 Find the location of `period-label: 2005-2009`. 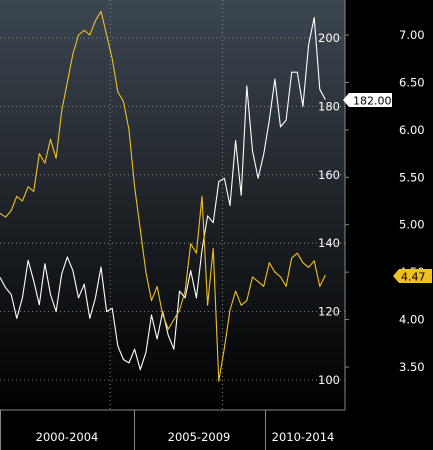

period-label: 2005-2009 is located at coordinates (199, 437).